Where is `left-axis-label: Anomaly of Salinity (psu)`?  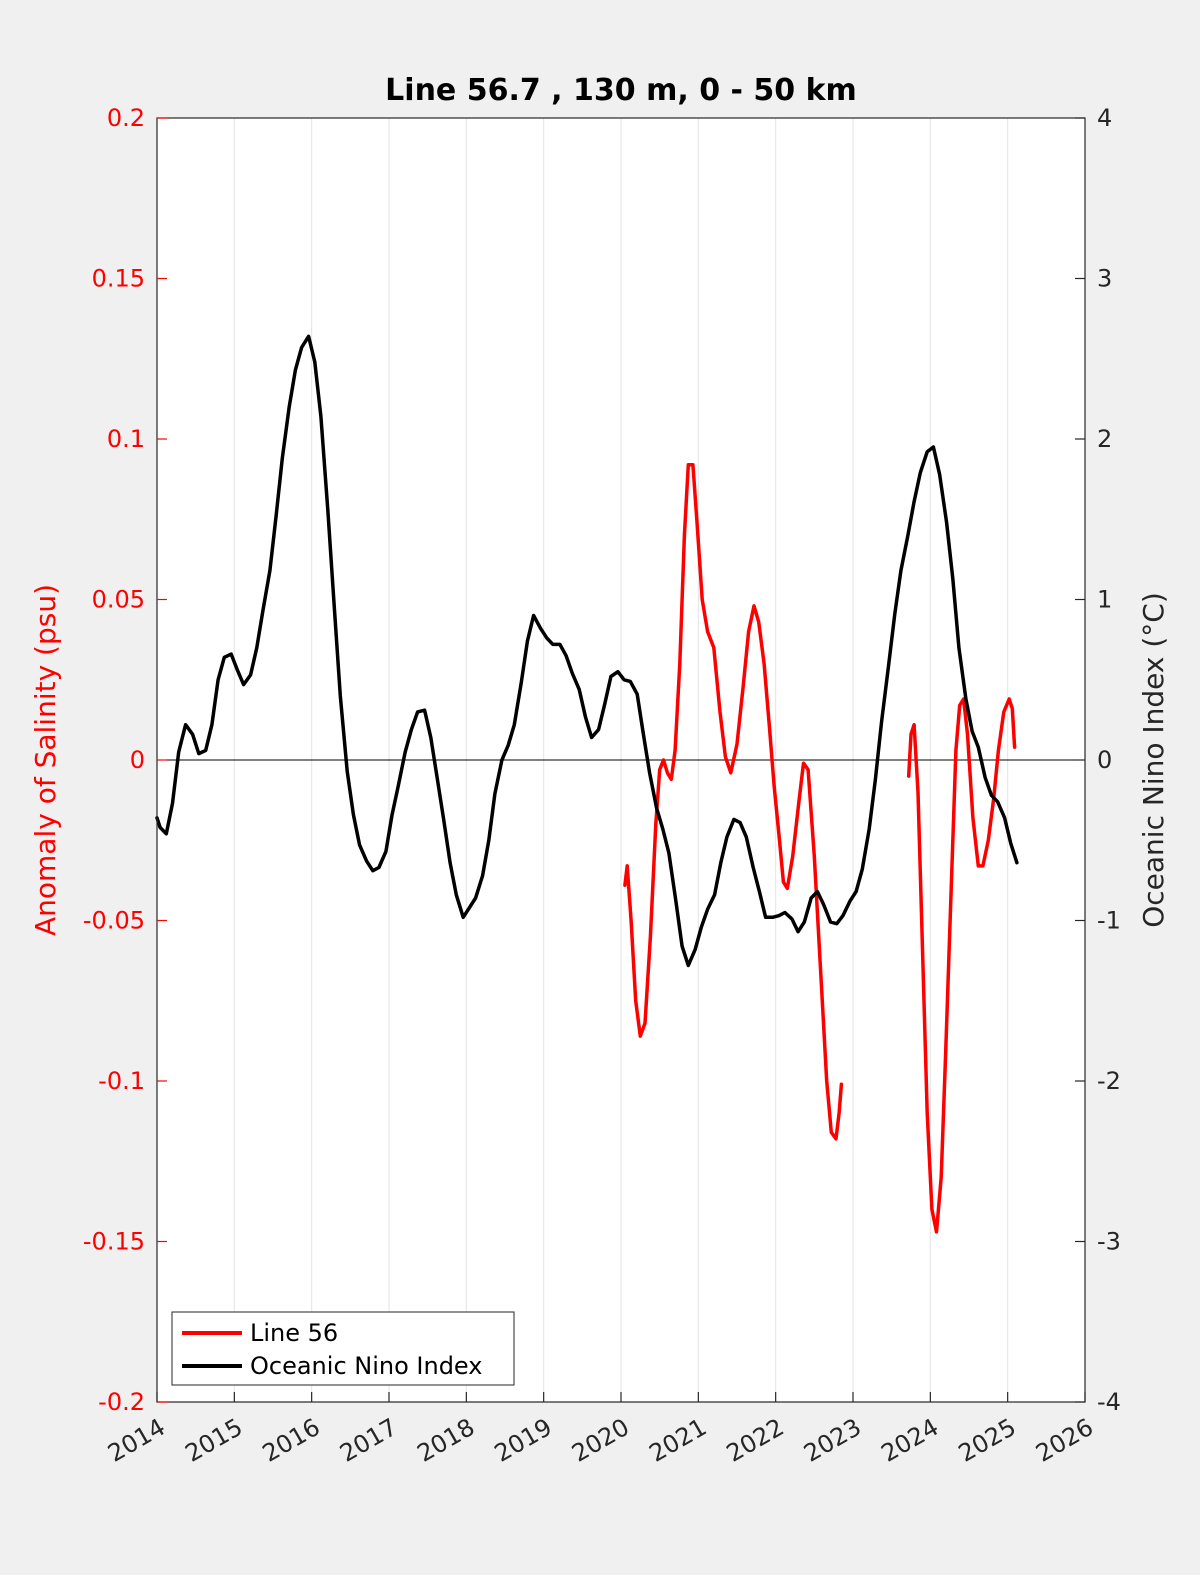 left-axis-label: Anomaly of Salinity (psu) is located at coordinates (45, 760).